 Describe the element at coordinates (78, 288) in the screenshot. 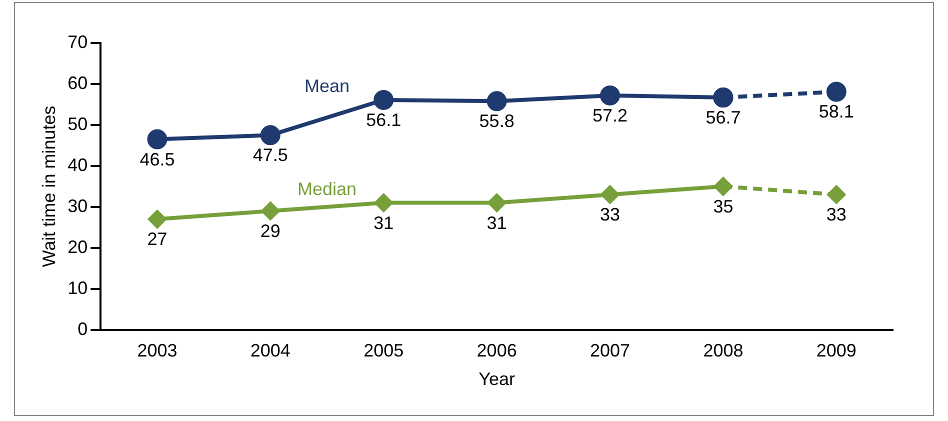

I see `y-tick-label: 10` at that location.